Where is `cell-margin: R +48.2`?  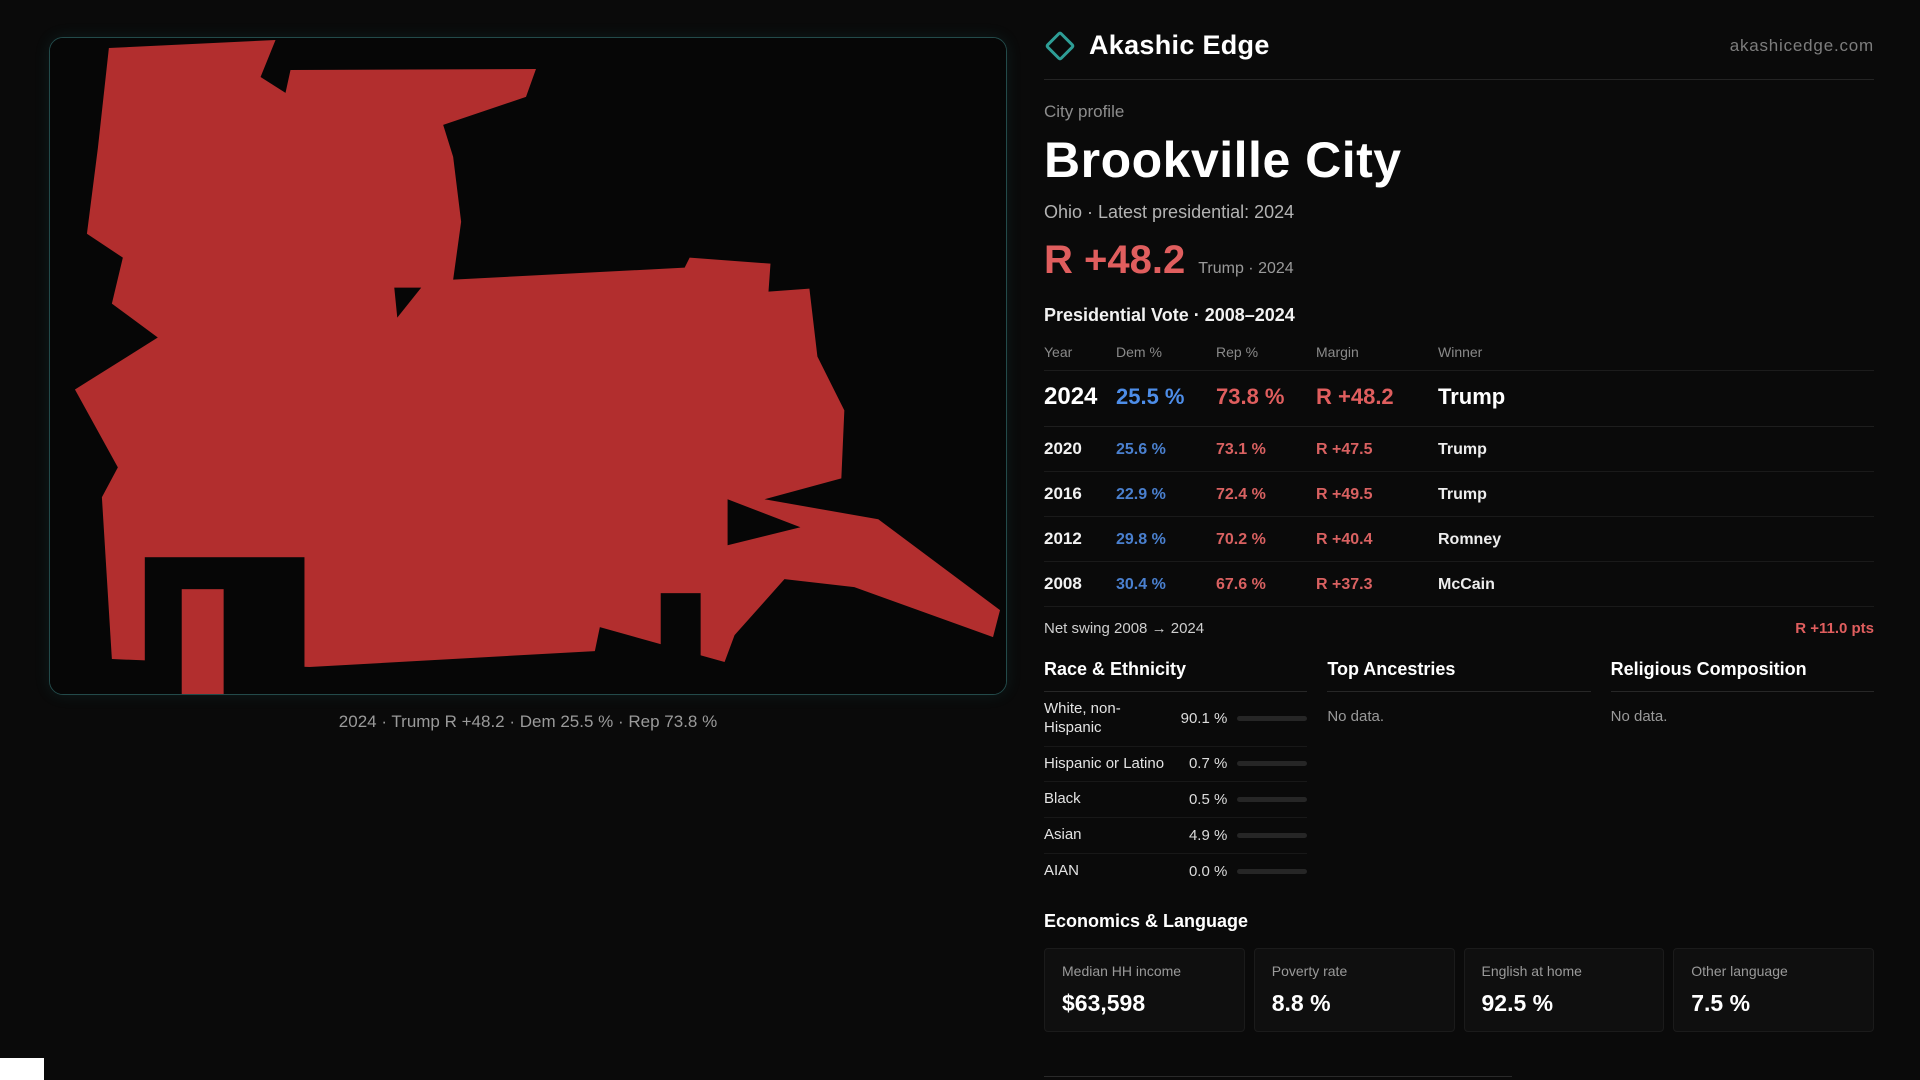
cell-margin: R +48.2 is located at coordinates (1355, 396).